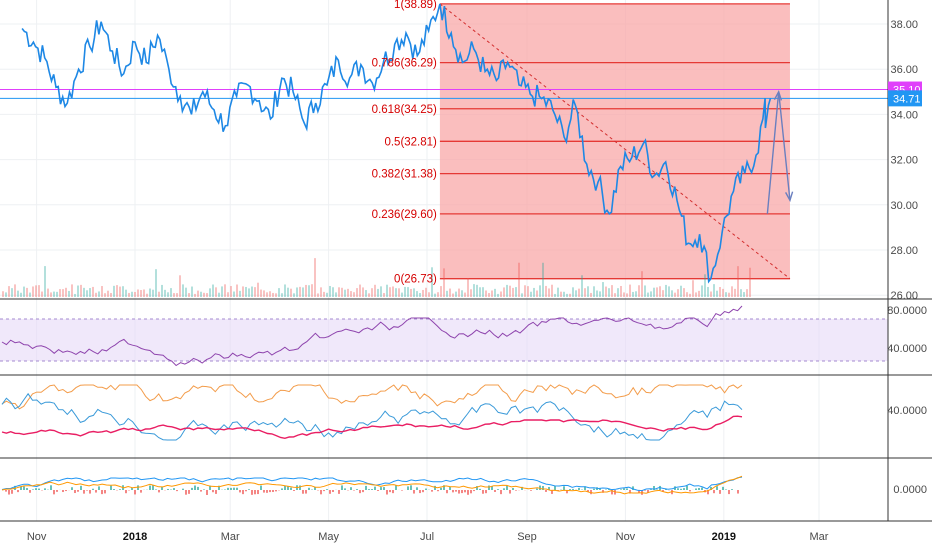 The image size is (932, 550). I want to click on time-tick-label: Sep, so click(527, 537).